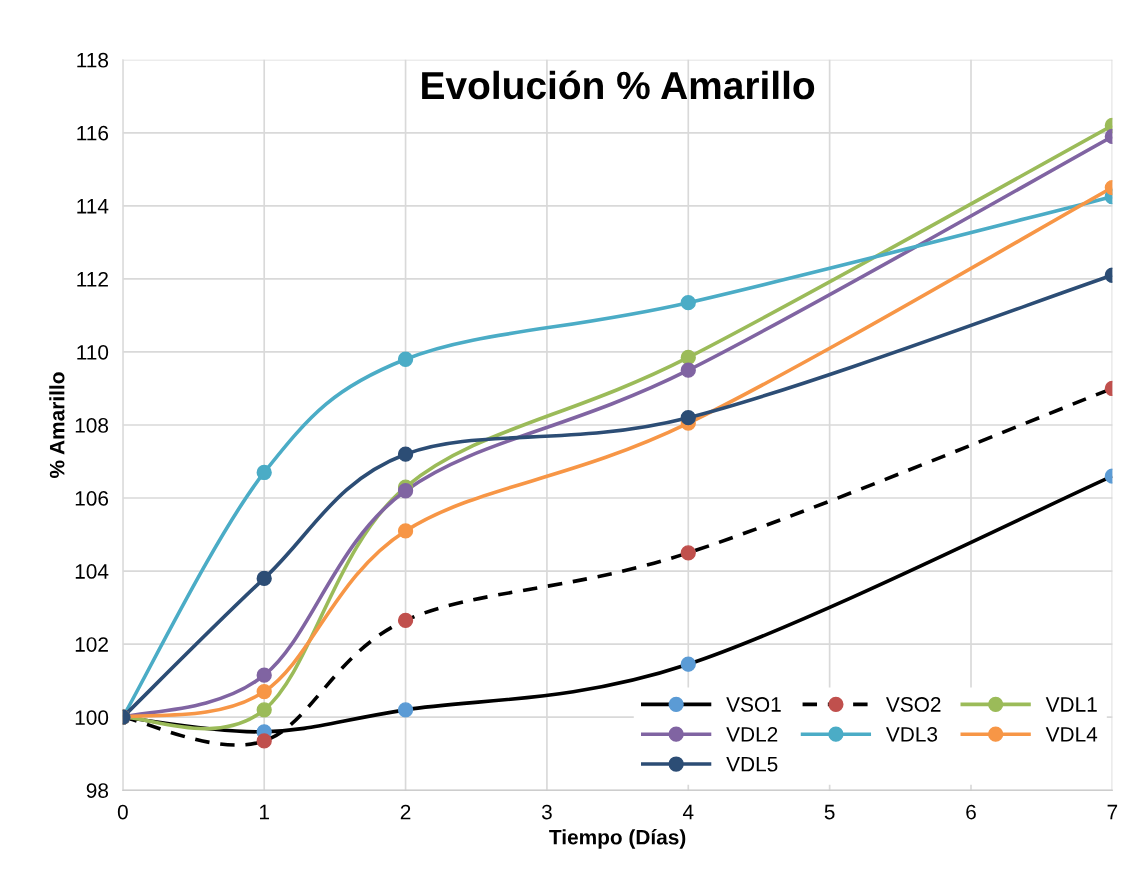 Image resolution: width=1127 pixels, height=879 pixels. What do you see at coordinates (1071, 734) in the screenshot?
I see `legend-label: VDL4` at bounding box center [1071, 734].